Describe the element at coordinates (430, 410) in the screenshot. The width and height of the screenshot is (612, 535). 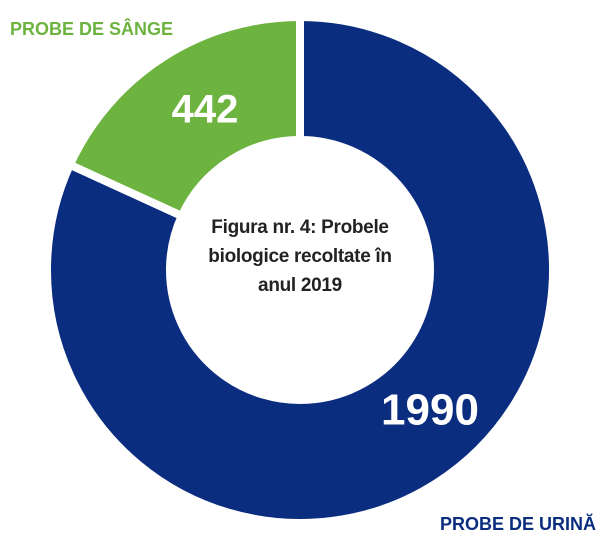
I see `data-label: 1990` at that location.